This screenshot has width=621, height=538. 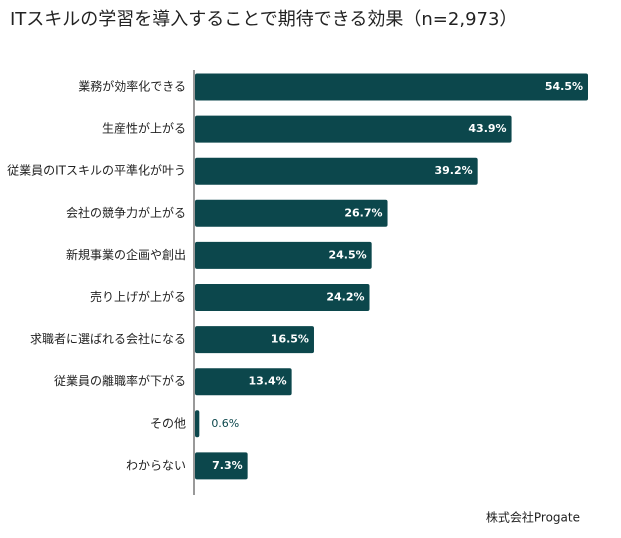 What do you see at coordinates (132, 86) in the screenshot?
I see `y-tick-label: 業務が効率化できる` at bounding box center [132, 86].